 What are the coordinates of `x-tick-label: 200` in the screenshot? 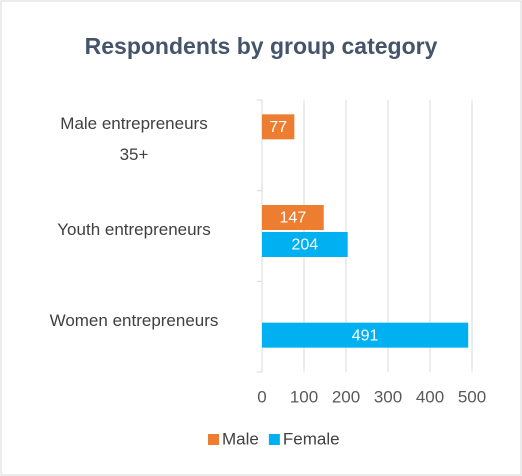 It's located at (346, 396).